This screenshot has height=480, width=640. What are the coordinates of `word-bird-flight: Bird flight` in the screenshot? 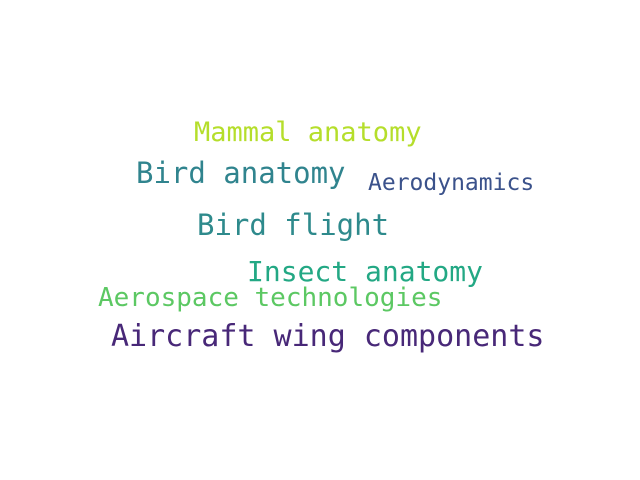 It's located at (293, 225).